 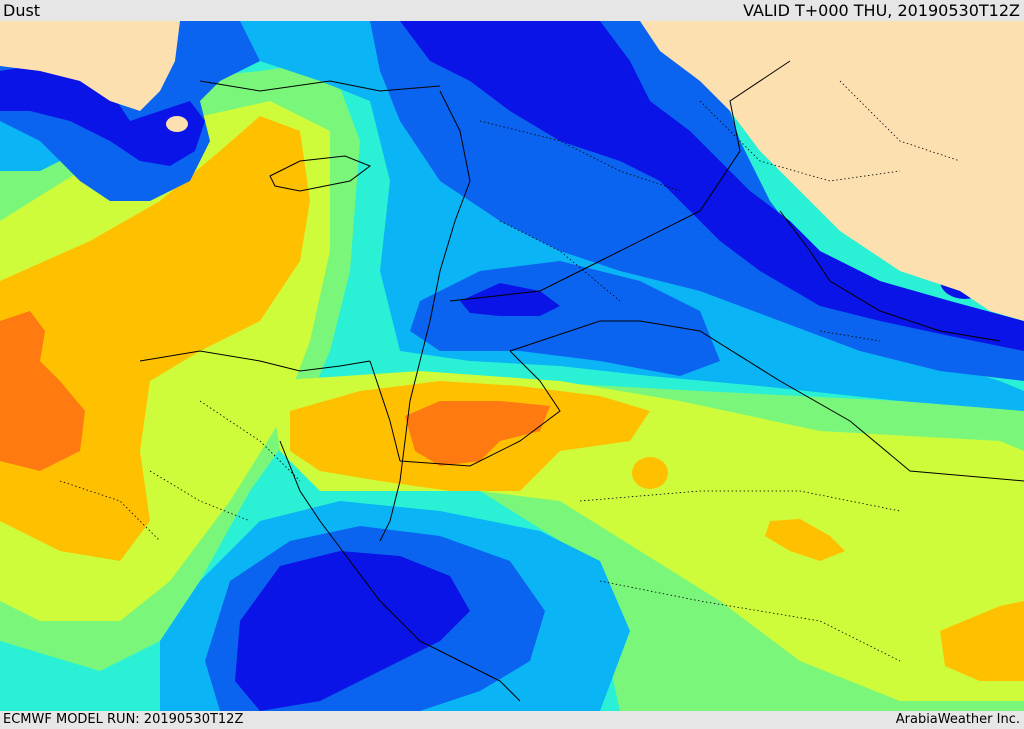 What do you see at coordinates (425, 316) in the screenshot?
I see `coastline-levant` at bounding box center [425, 316].